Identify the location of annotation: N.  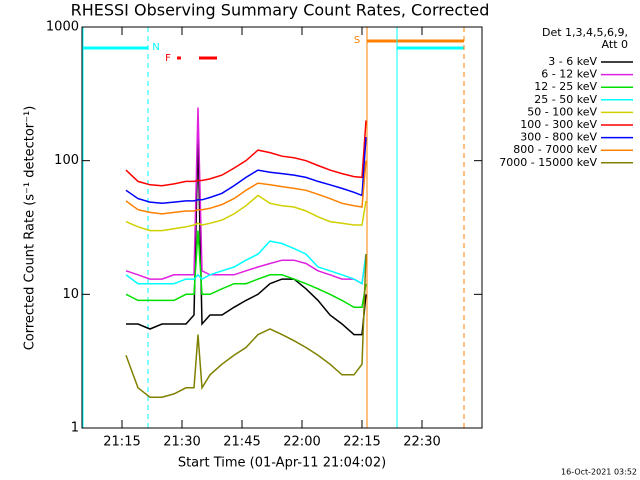
(155, 47).